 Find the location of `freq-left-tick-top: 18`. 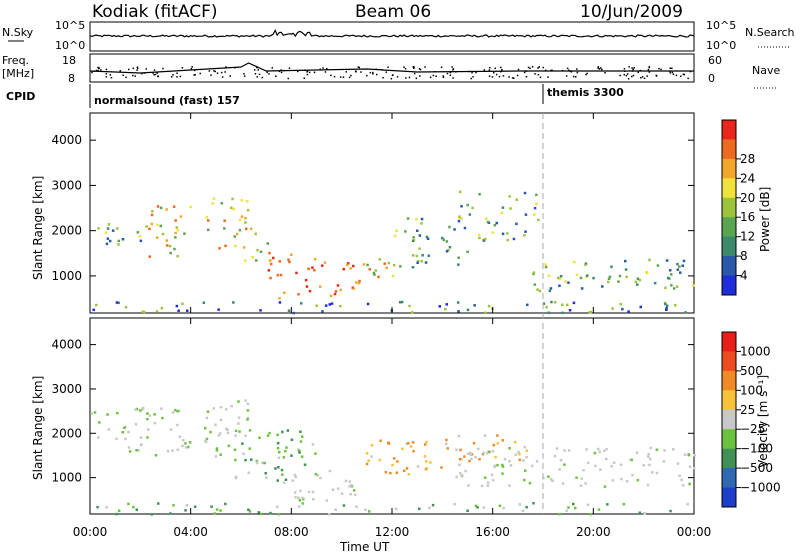

freq-left-tick-top: 18 is located at coordinates (69, 60).